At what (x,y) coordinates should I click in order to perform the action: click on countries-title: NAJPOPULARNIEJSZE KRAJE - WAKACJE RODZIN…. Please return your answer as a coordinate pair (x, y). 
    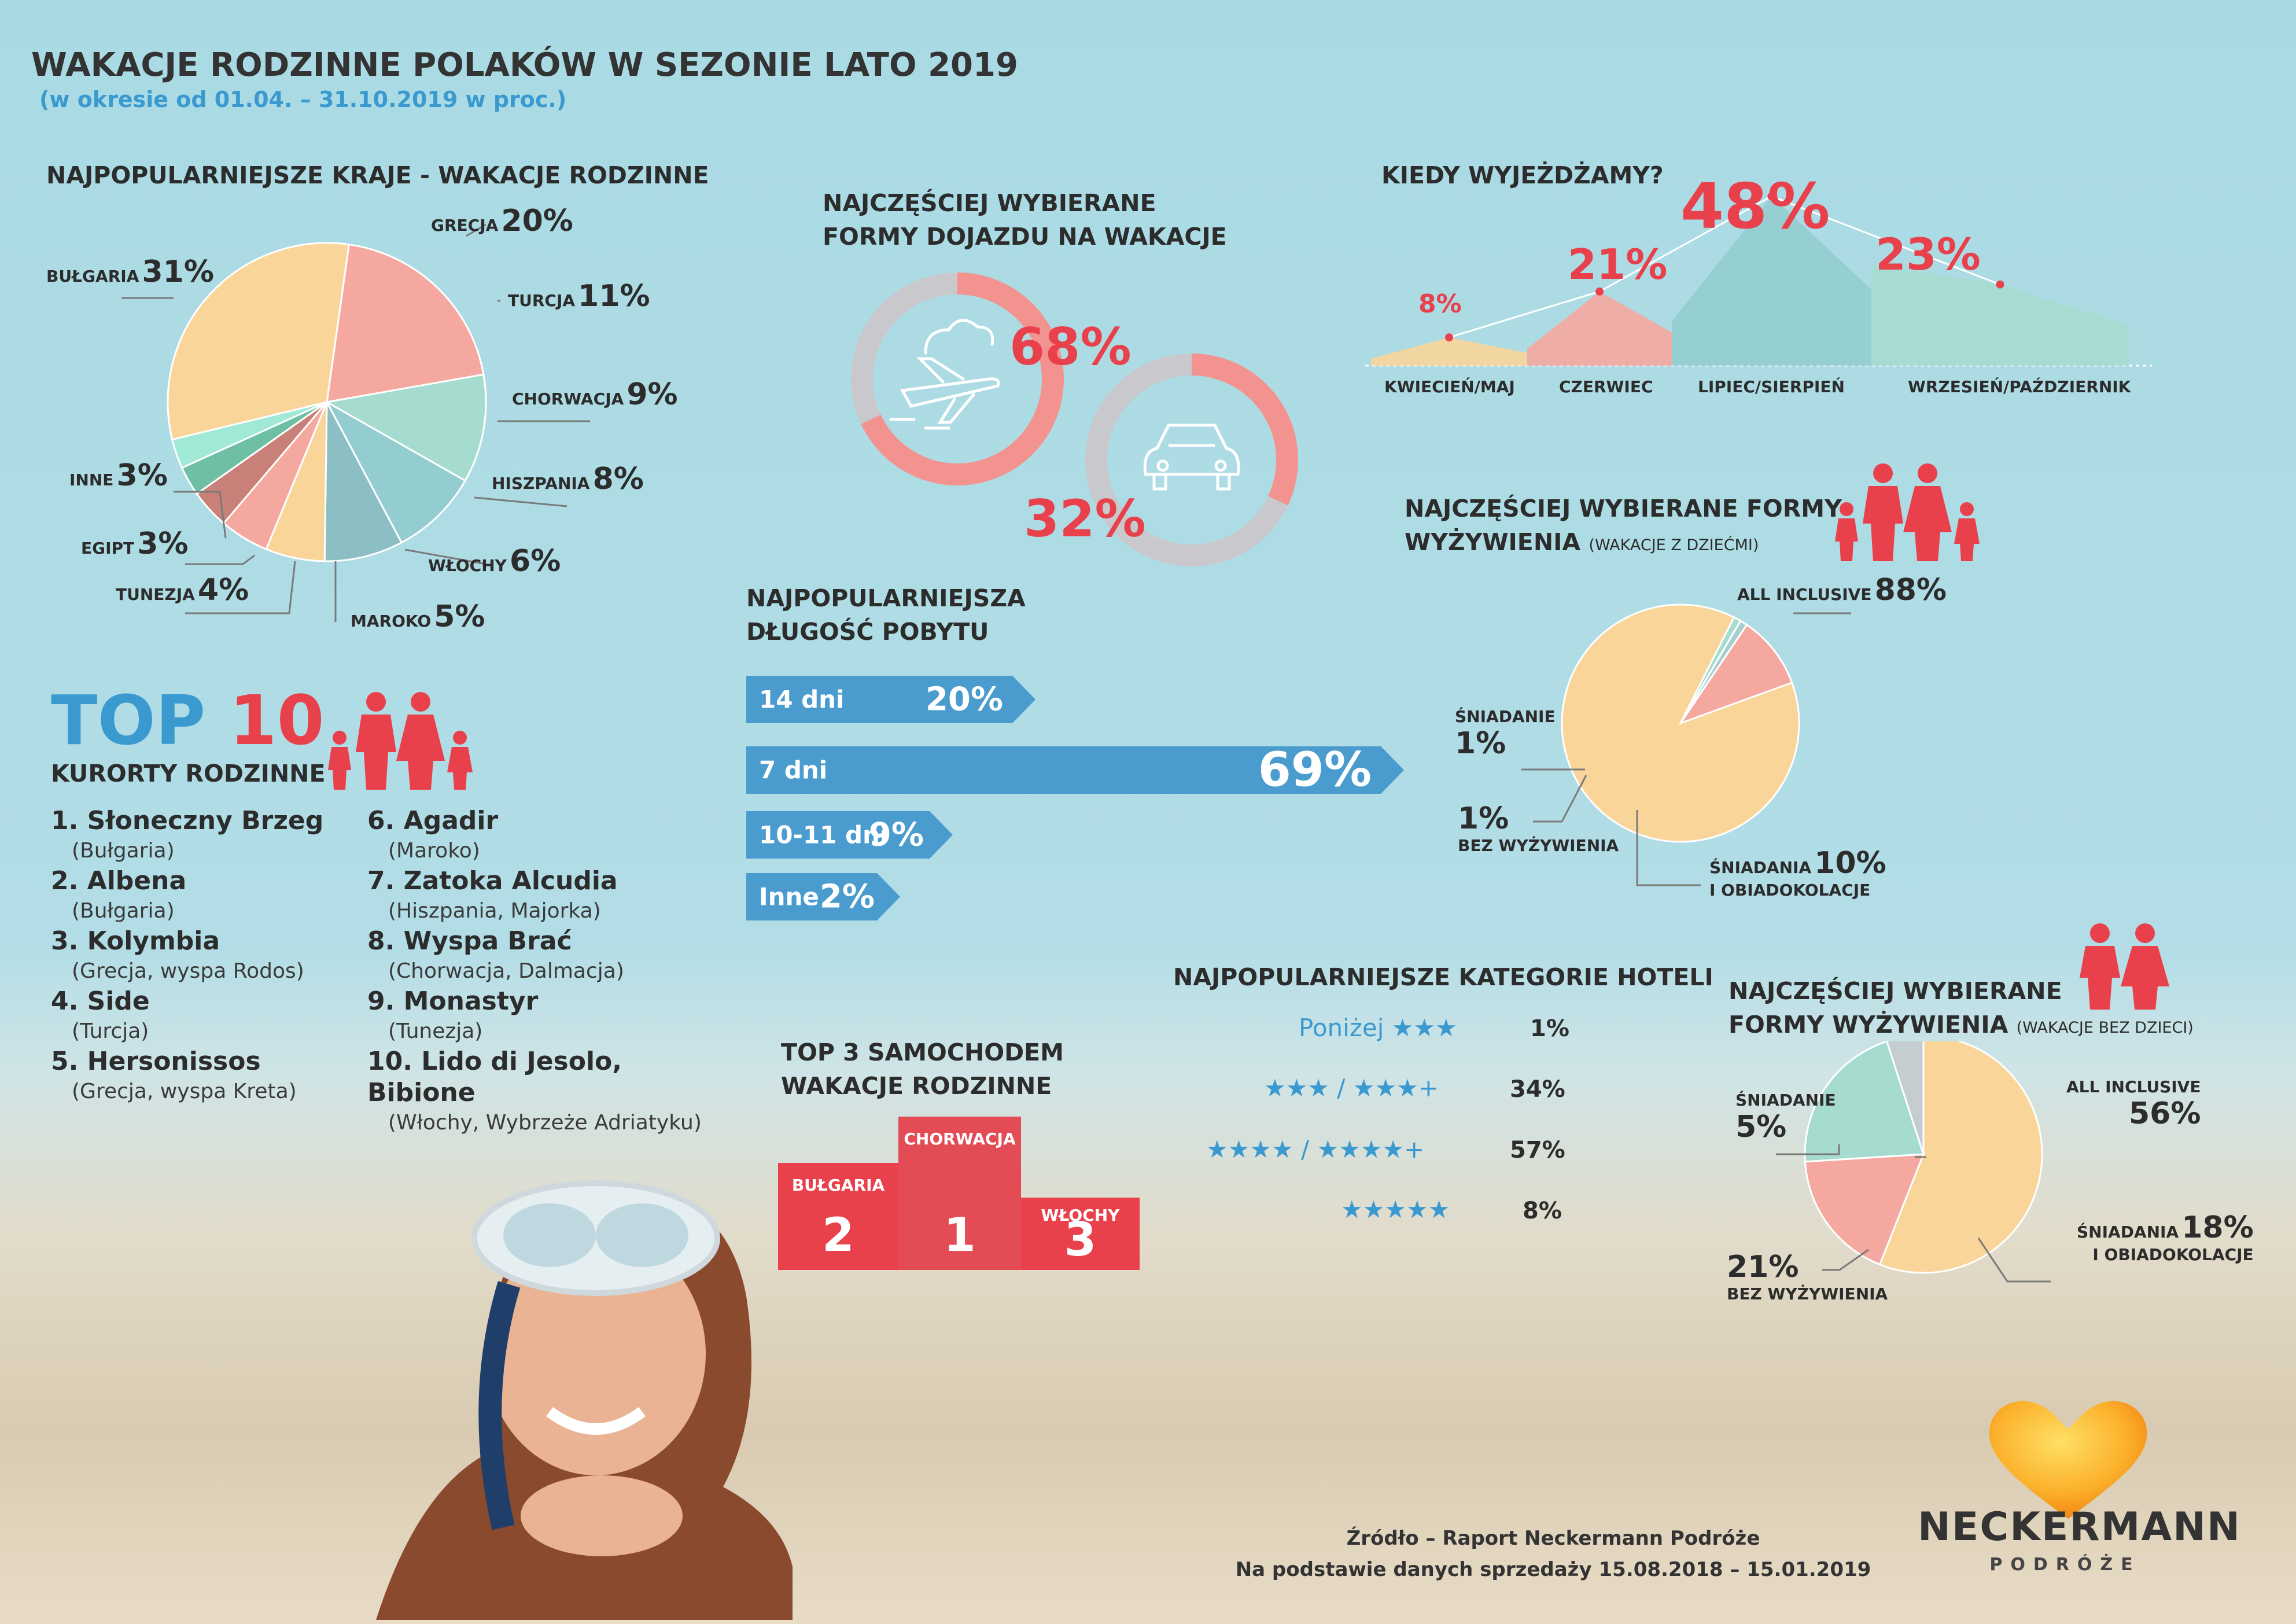
    Looking at the image, I should click on (377, 175).